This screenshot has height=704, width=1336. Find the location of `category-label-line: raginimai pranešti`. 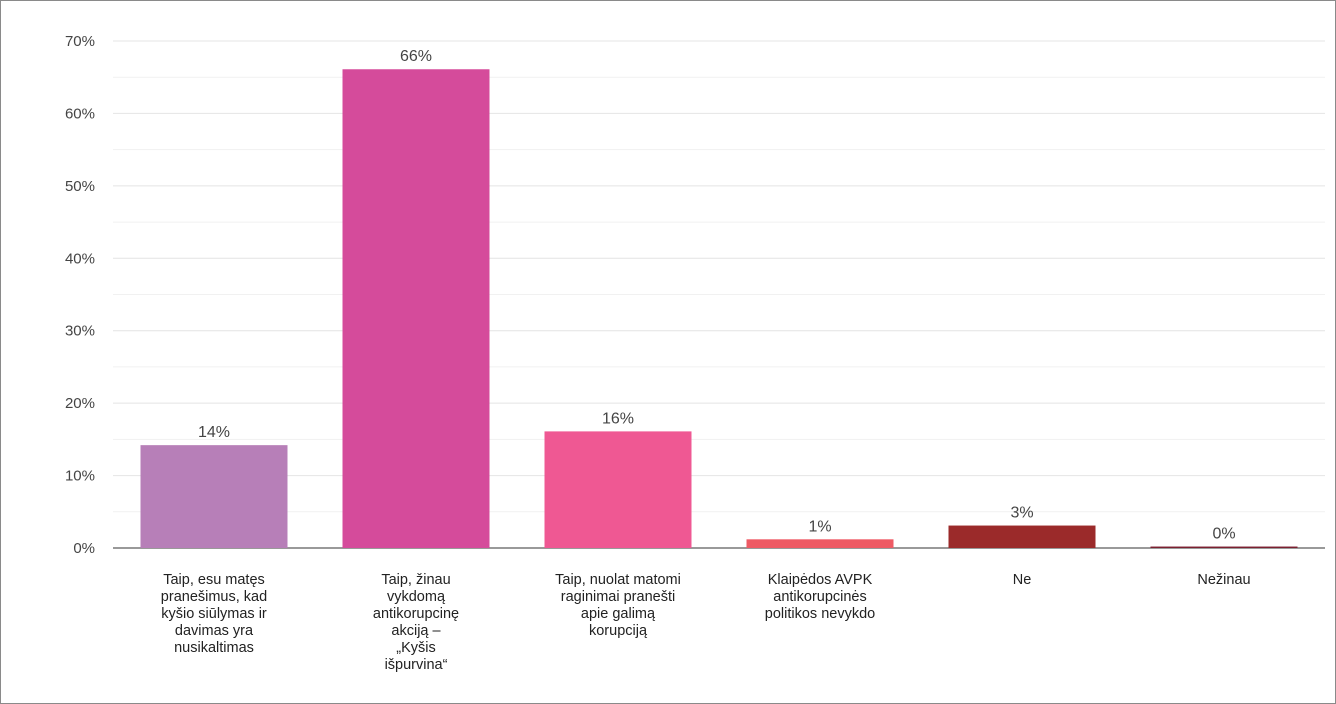

category-label-line: raginimai pranešti is located at coordinates (618, 597).